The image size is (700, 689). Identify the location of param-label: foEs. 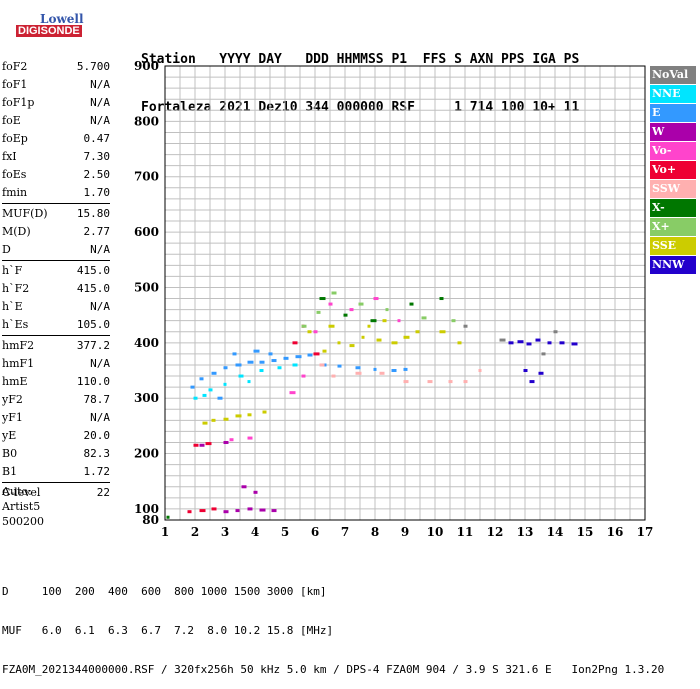
(14, 174).